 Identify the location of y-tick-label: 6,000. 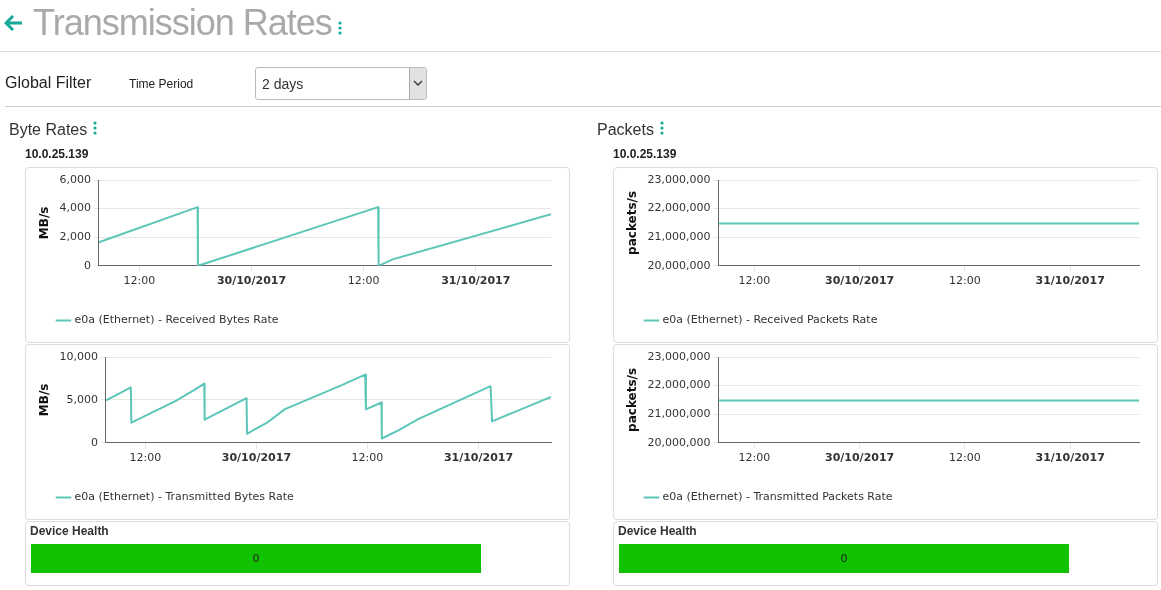
(75, 179).